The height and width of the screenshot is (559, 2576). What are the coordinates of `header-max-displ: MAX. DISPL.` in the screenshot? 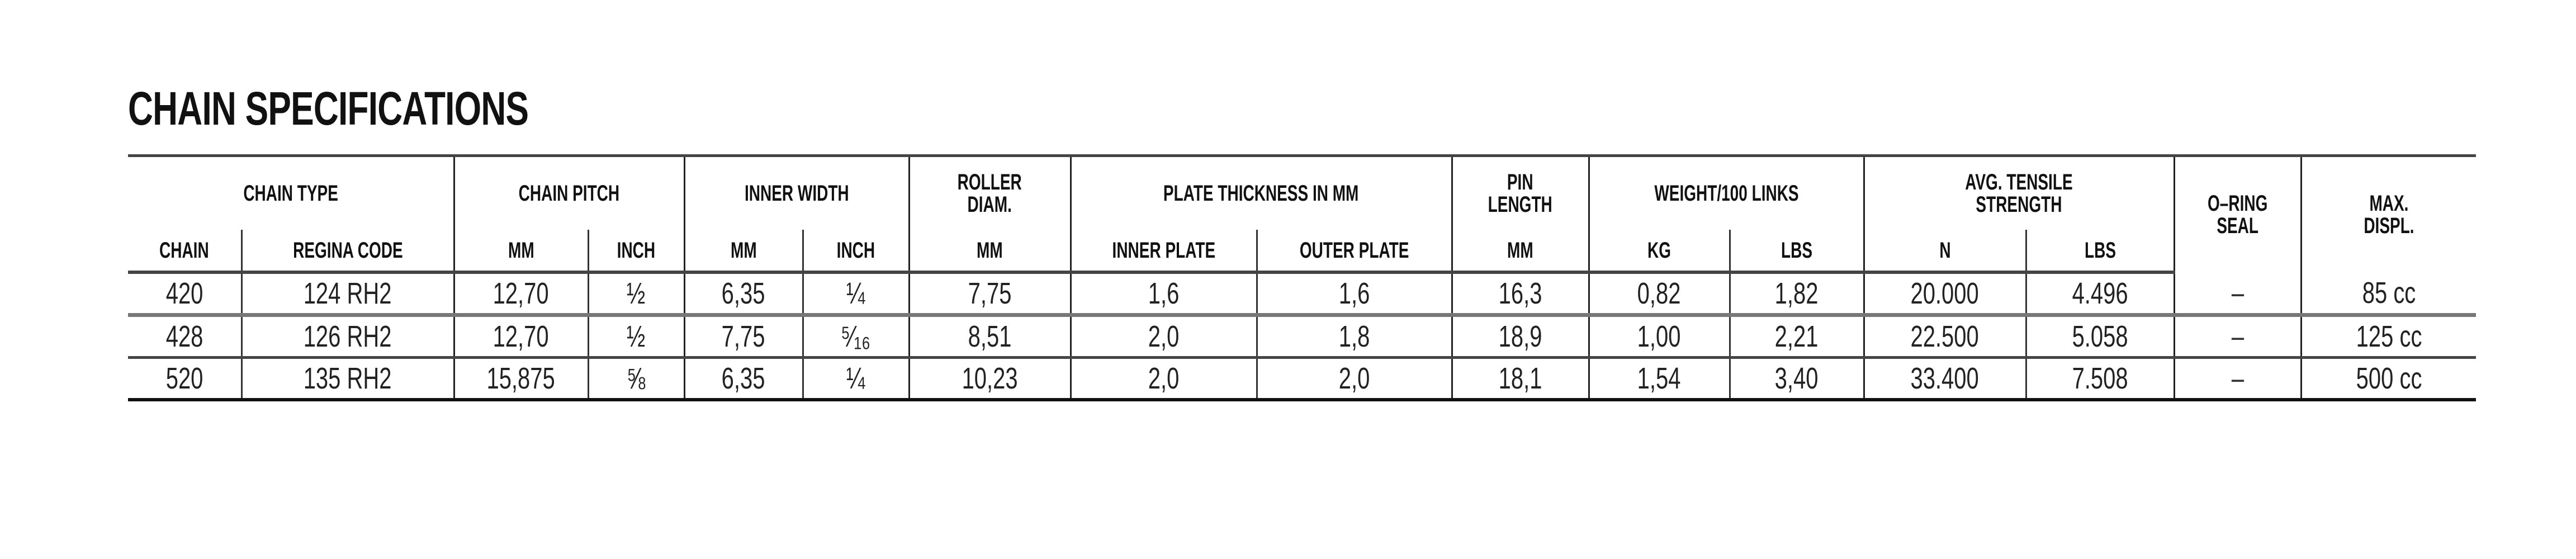 It's located at (2388, 213).